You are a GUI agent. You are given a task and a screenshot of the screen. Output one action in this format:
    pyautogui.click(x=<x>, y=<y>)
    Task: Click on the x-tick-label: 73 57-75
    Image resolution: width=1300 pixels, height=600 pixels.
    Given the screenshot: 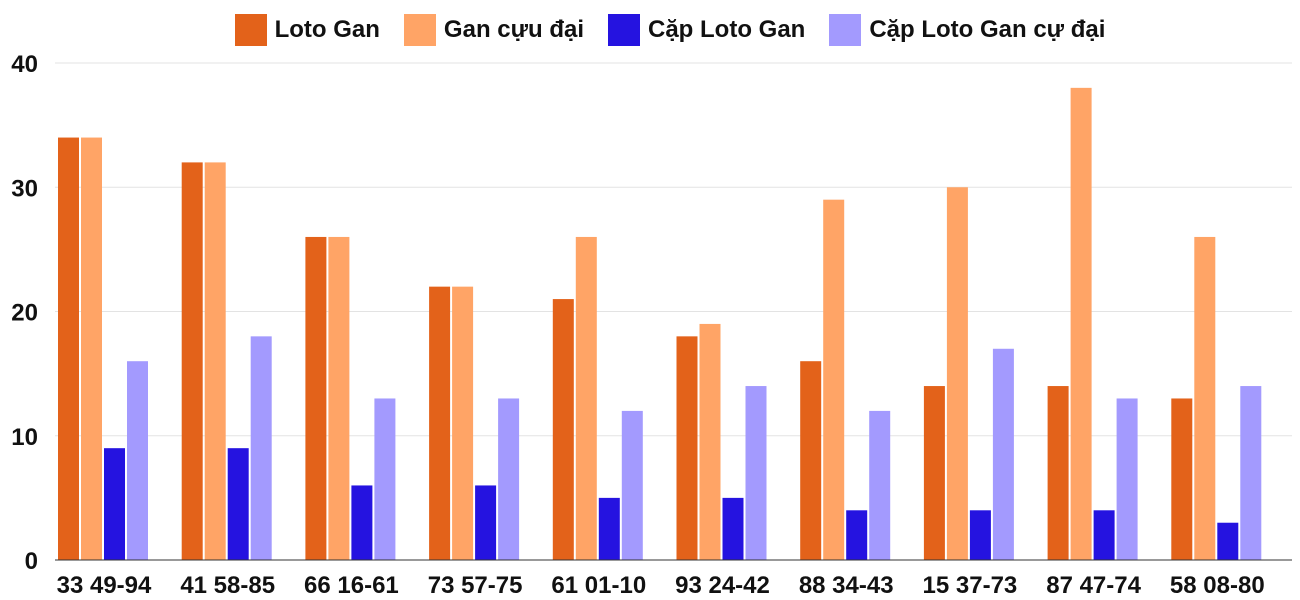 What is the action you would take?
    pyautogui.click(x=475, y=585)
    